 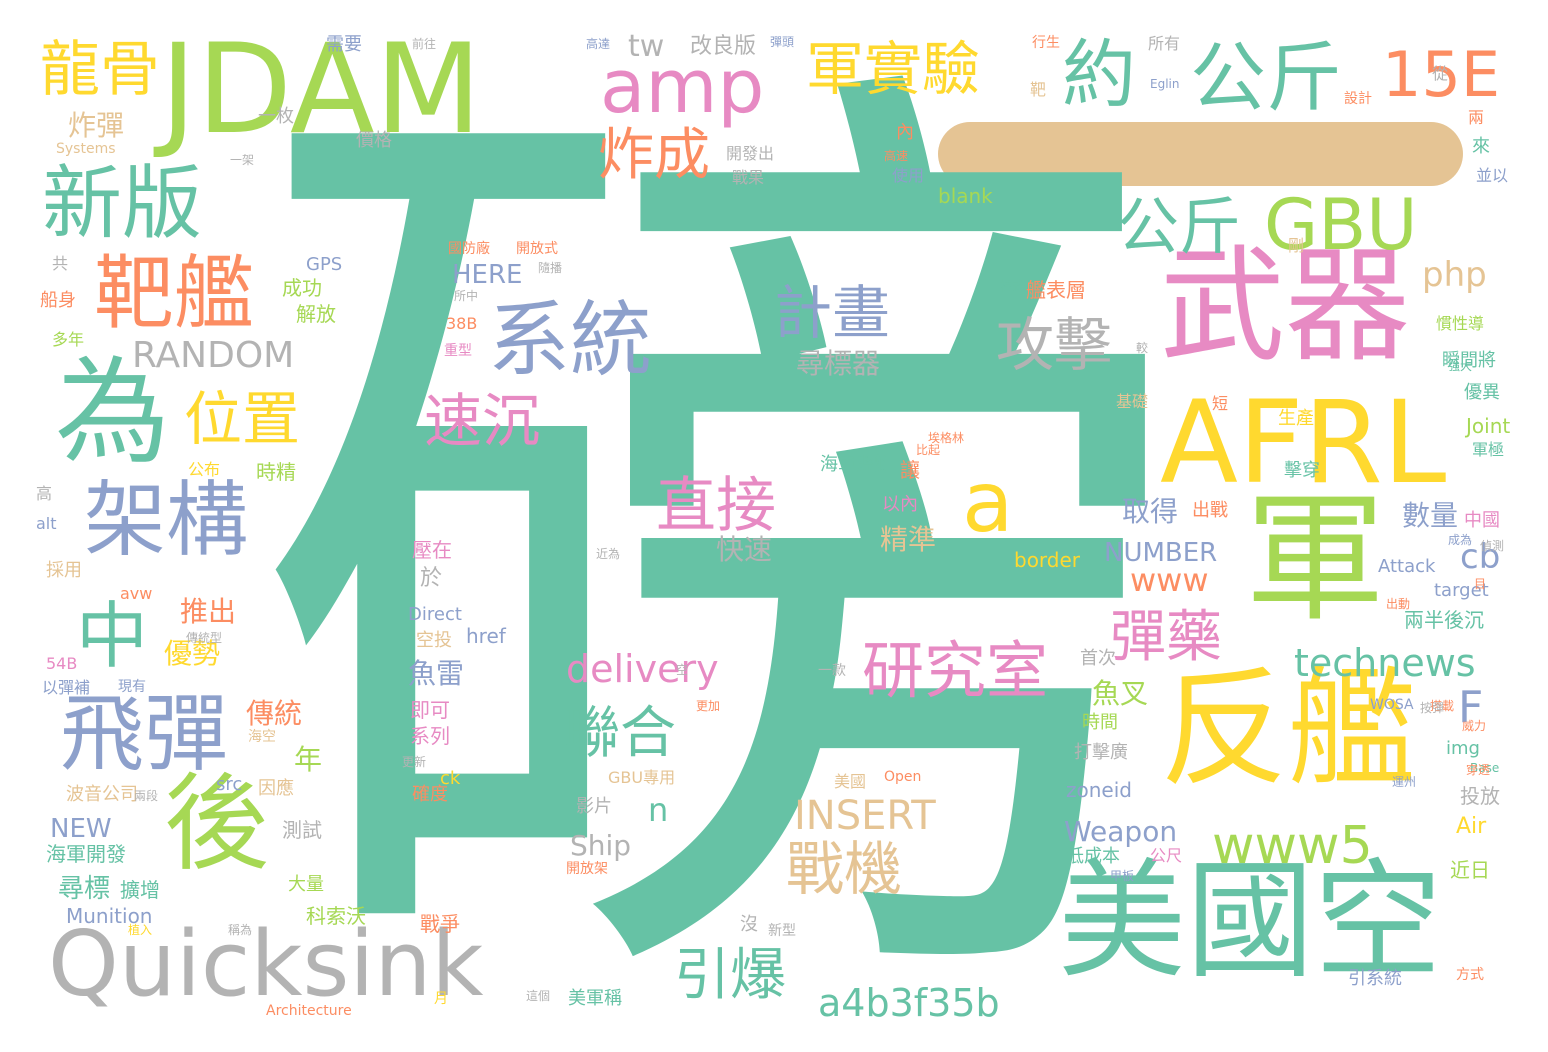 I want to click on word: 剛, so click(x=1296, y=245).